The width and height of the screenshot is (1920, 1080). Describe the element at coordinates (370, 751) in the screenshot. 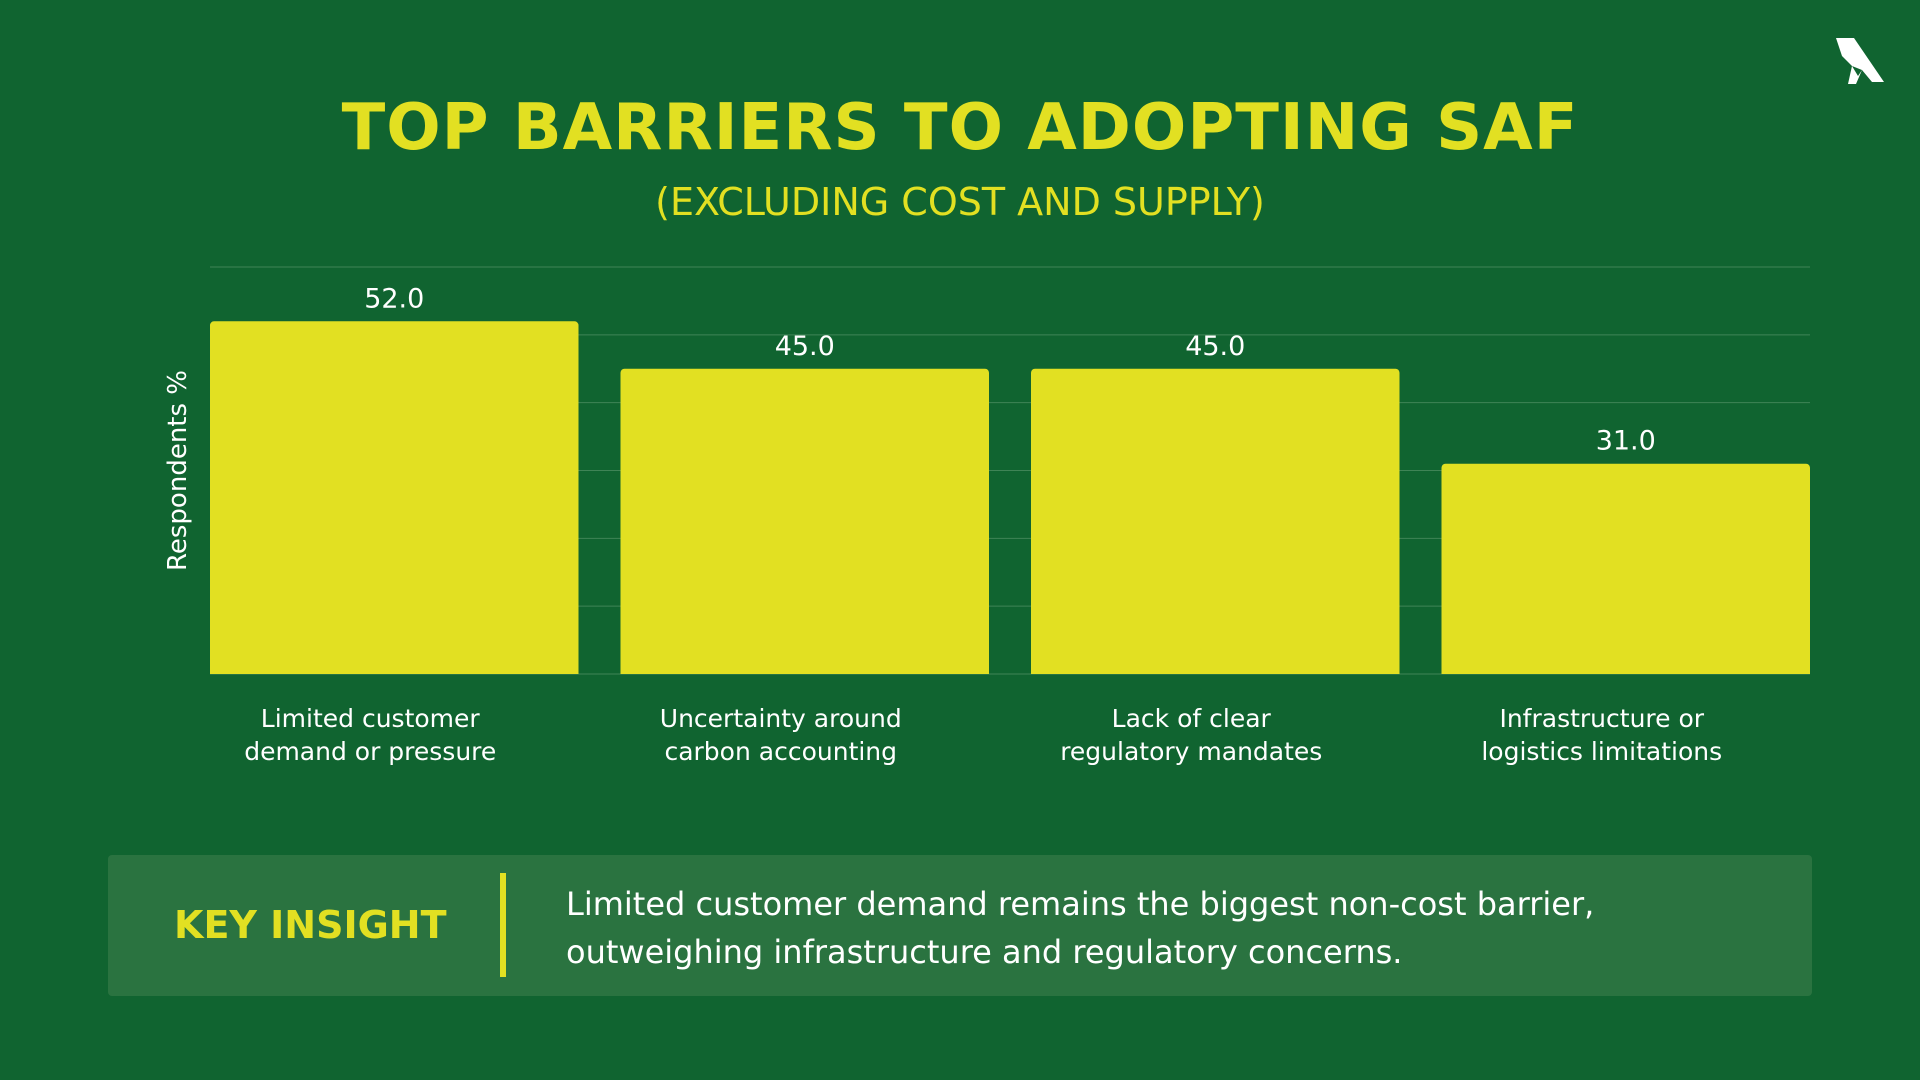

I see `x-tick-label: demand or pressure` at that location.